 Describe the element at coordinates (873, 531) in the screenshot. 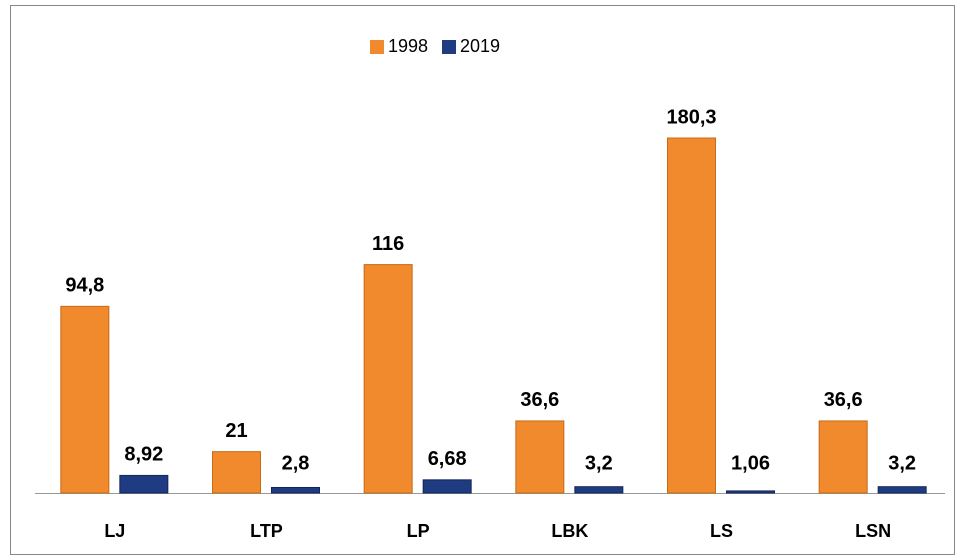

I see `x-tick-label: LSN` at that location.